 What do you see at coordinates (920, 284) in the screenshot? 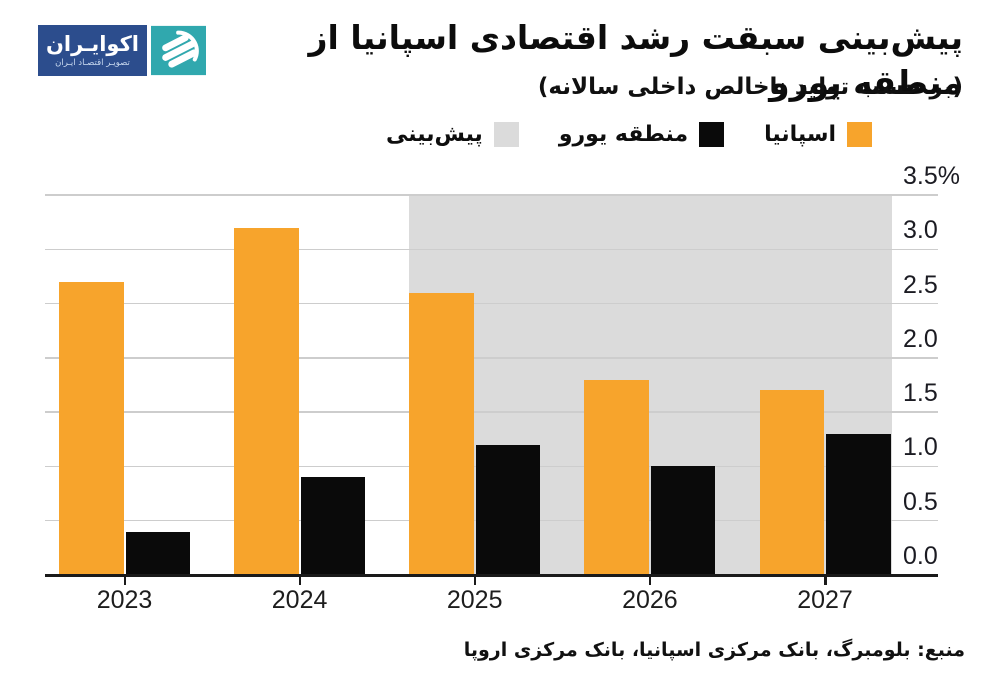
I see `y-axis-label: 2.5` at bounding box center [920, 284].